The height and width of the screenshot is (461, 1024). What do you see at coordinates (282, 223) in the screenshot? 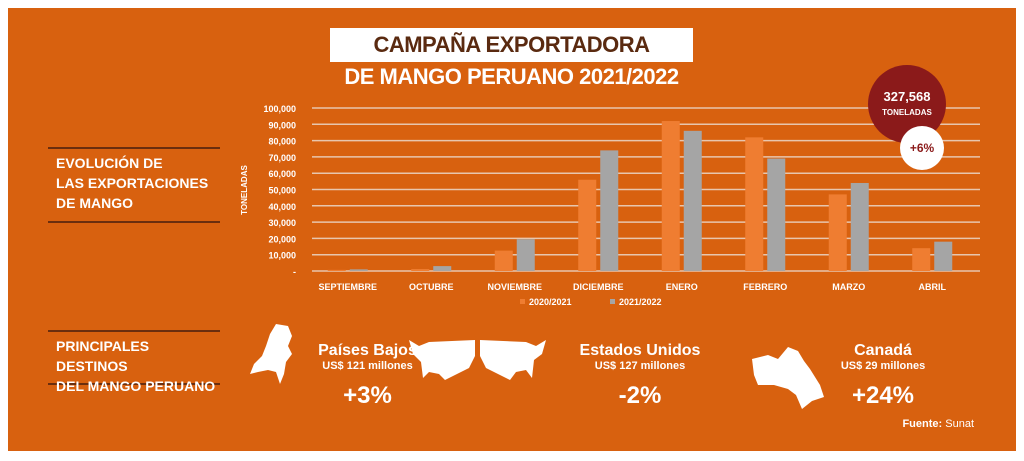
I see `y-tick-label: 30,000` at bounding box center [282, 223].